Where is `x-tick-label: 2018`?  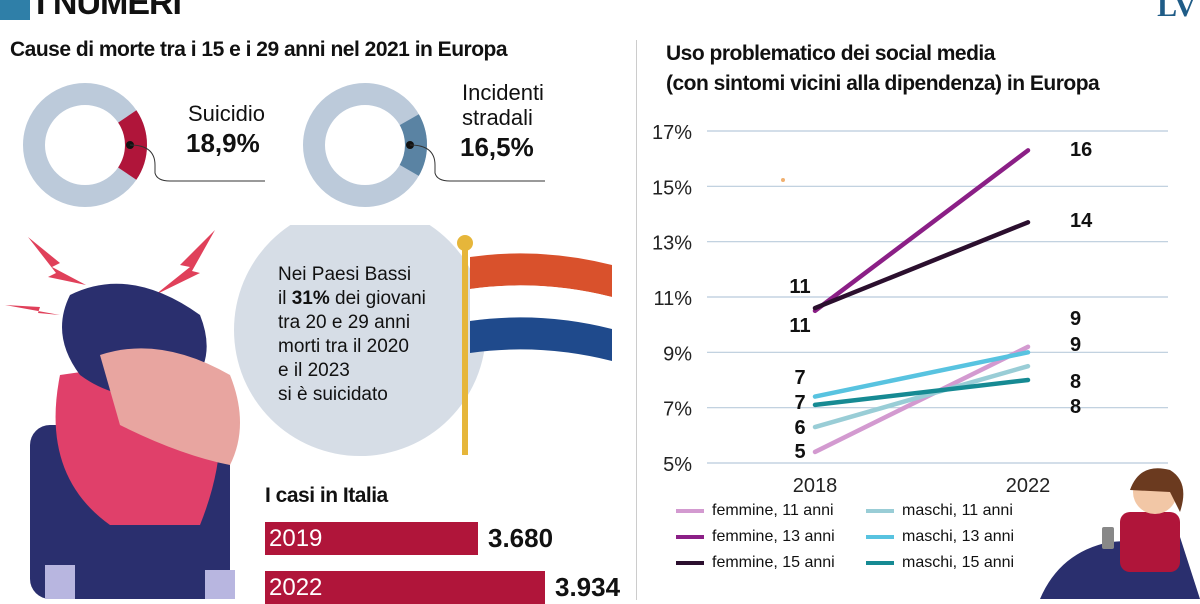
x-tick-label: 2018 is located at coordinates (815, 486).